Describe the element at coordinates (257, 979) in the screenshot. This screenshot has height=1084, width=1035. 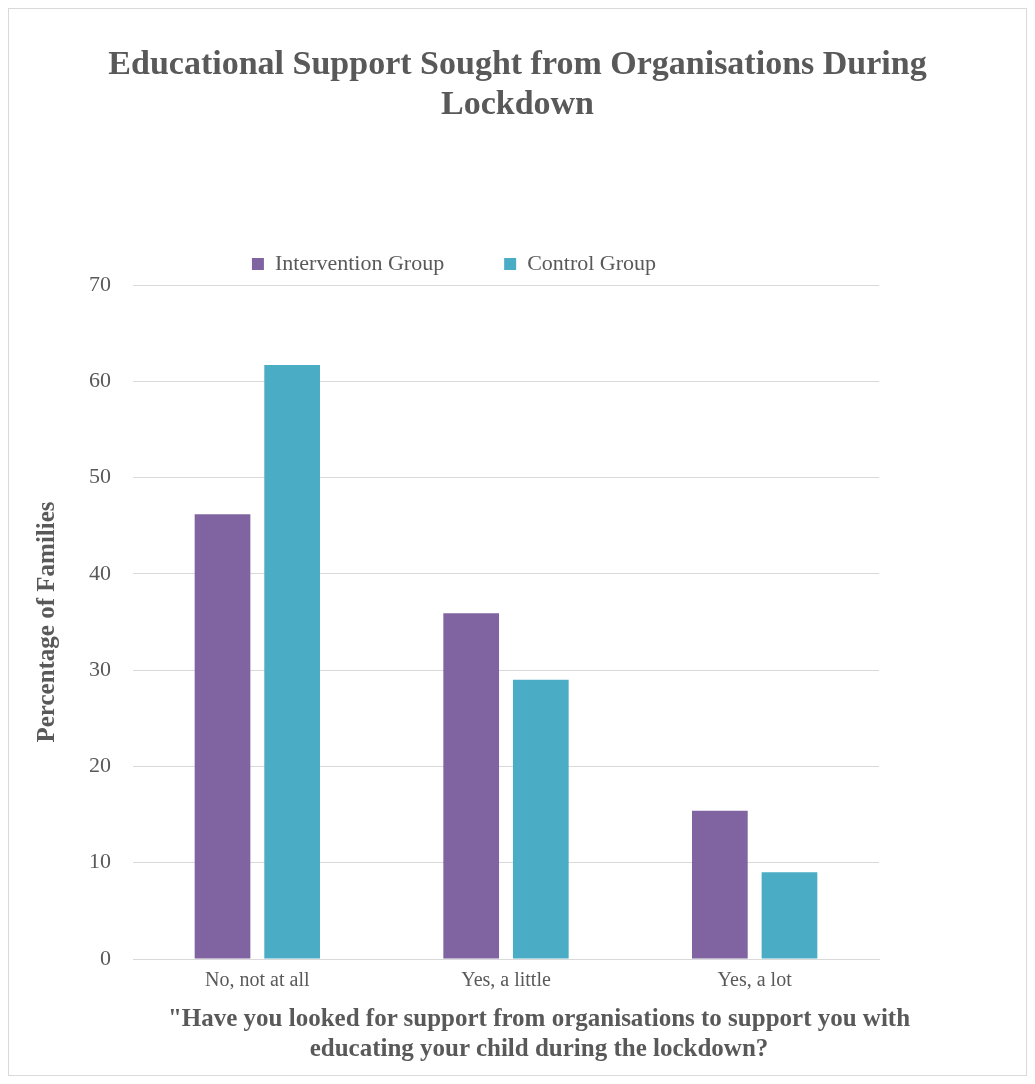
I see `x-tick-label: No, not at all` at that location.